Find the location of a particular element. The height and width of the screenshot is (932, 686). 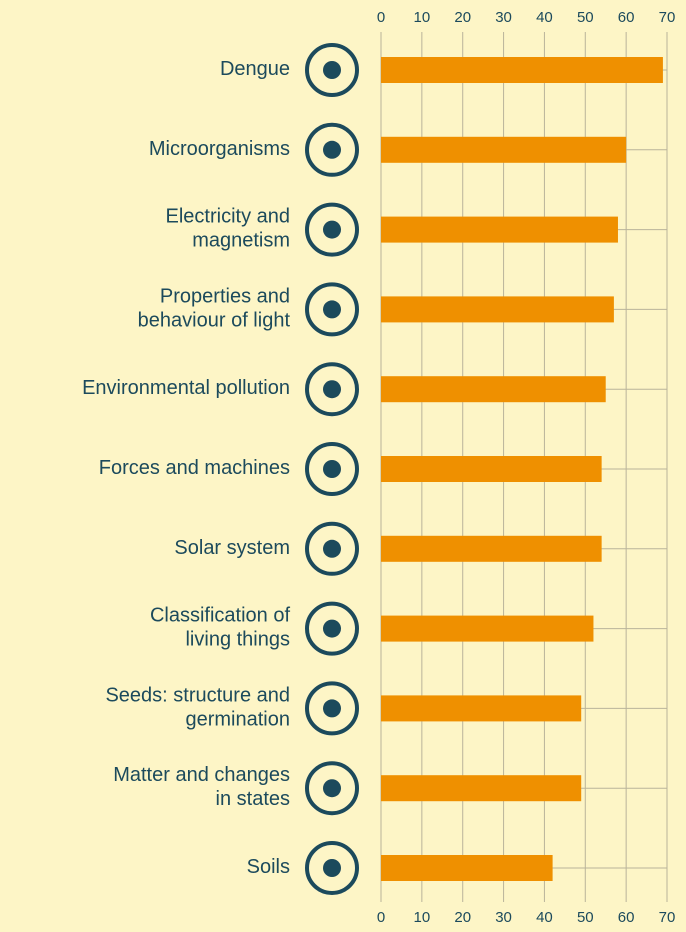

category-label: Matter and changes in states is located at coordinates (201, 787).